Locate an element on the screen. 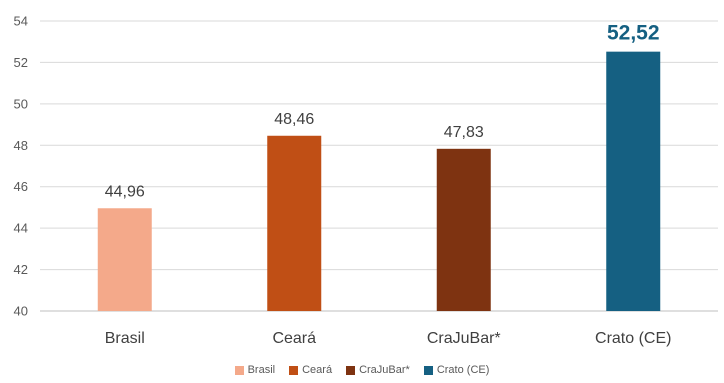 This screenshot has width=724, height=383. y-tick-label: 40 is located at coordinates (21, 311).